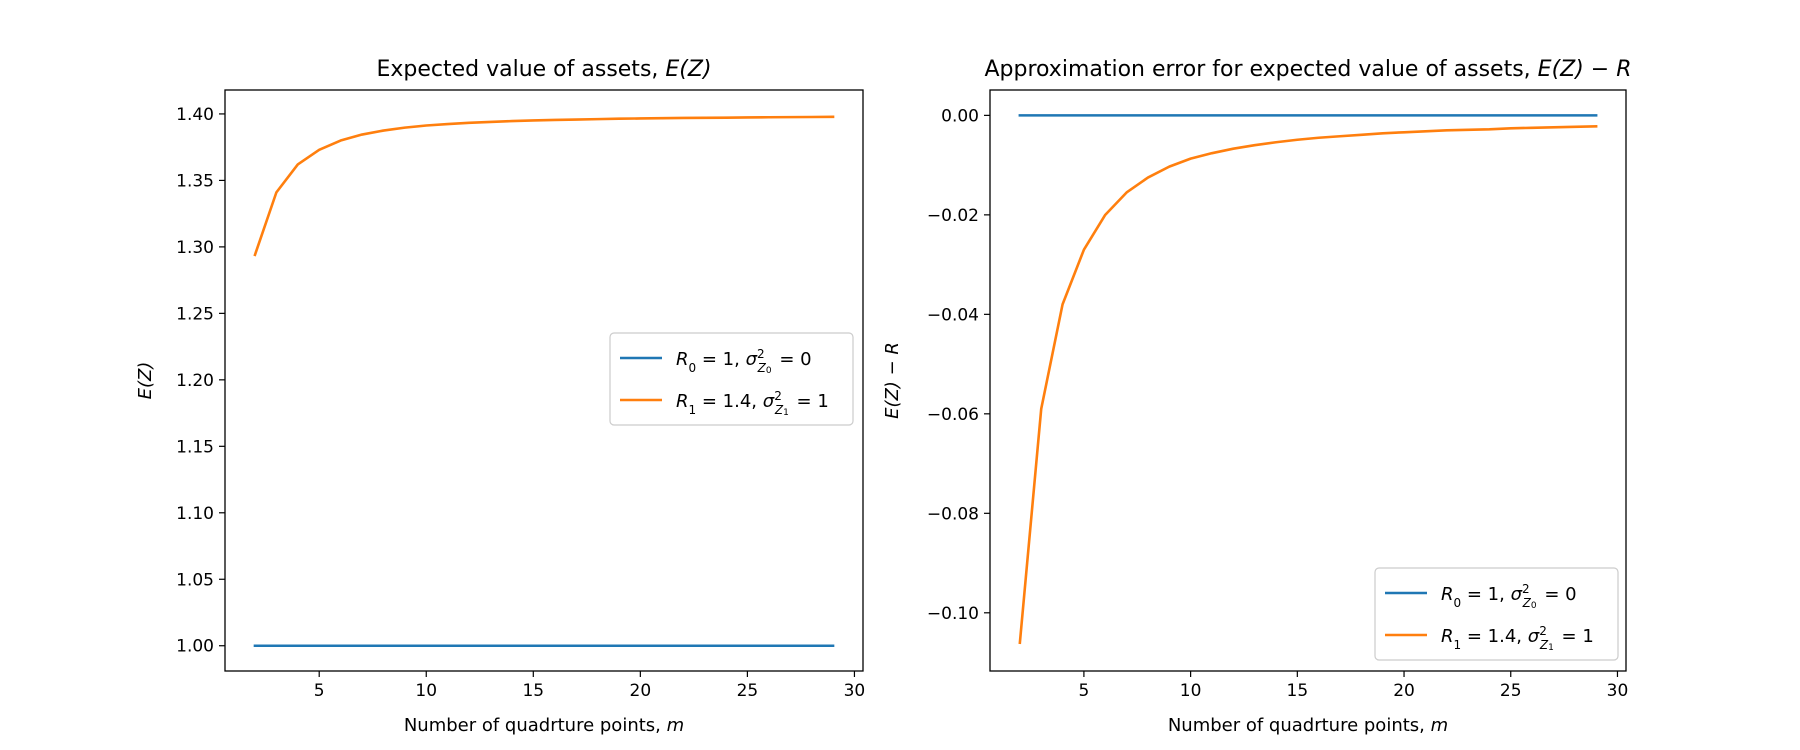 The height and width of the screenshot is (750, 1800). I want to click on left-y-tick-label: 1.15, so click(195, 447).